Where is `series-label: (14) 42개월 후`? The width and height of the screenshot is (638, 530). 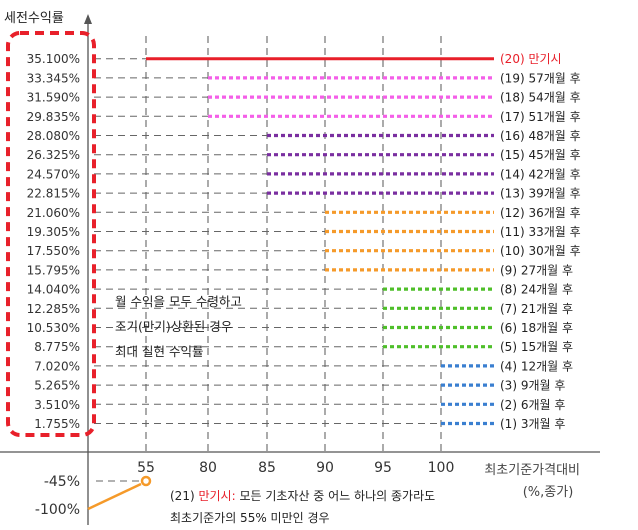
series-label: (14) 42개월 후 is located at coordinates (540, 174).